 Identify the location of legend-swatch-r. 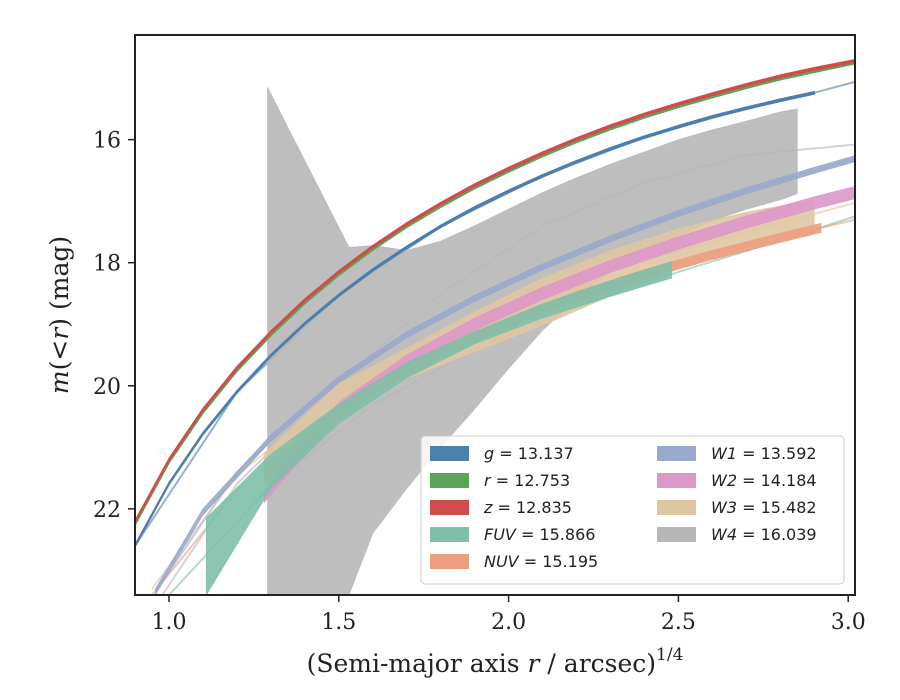
(449, 480).